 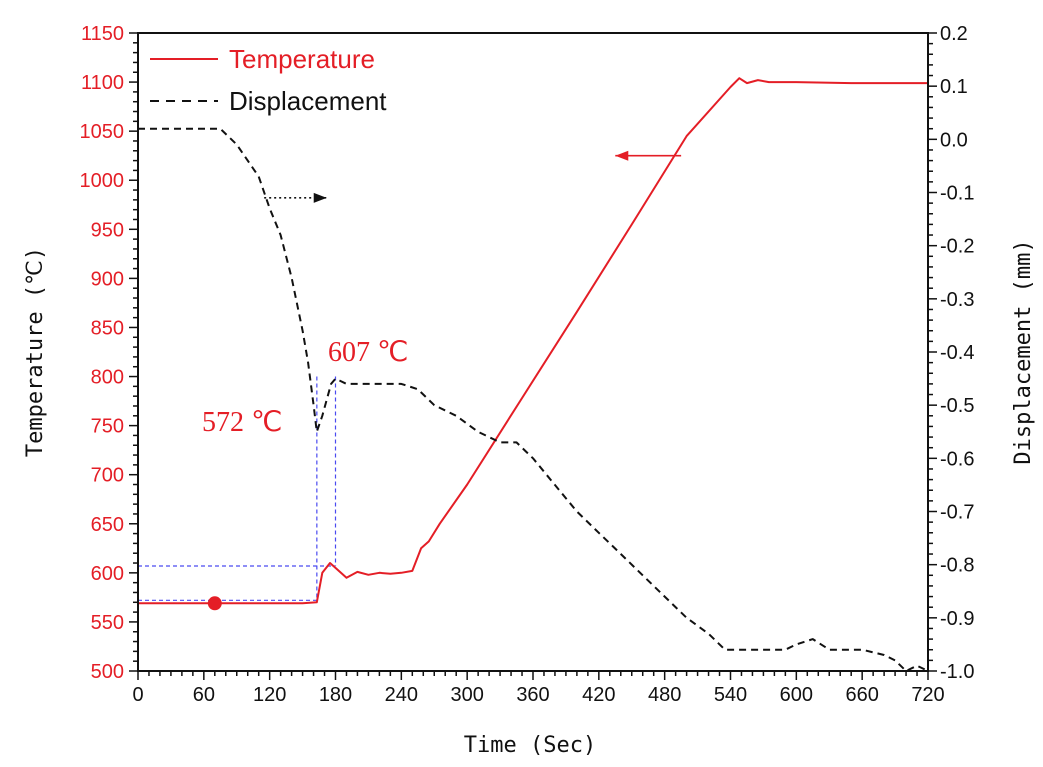 I want to click on x-tick-label: 660, so click(x=861, y=695).